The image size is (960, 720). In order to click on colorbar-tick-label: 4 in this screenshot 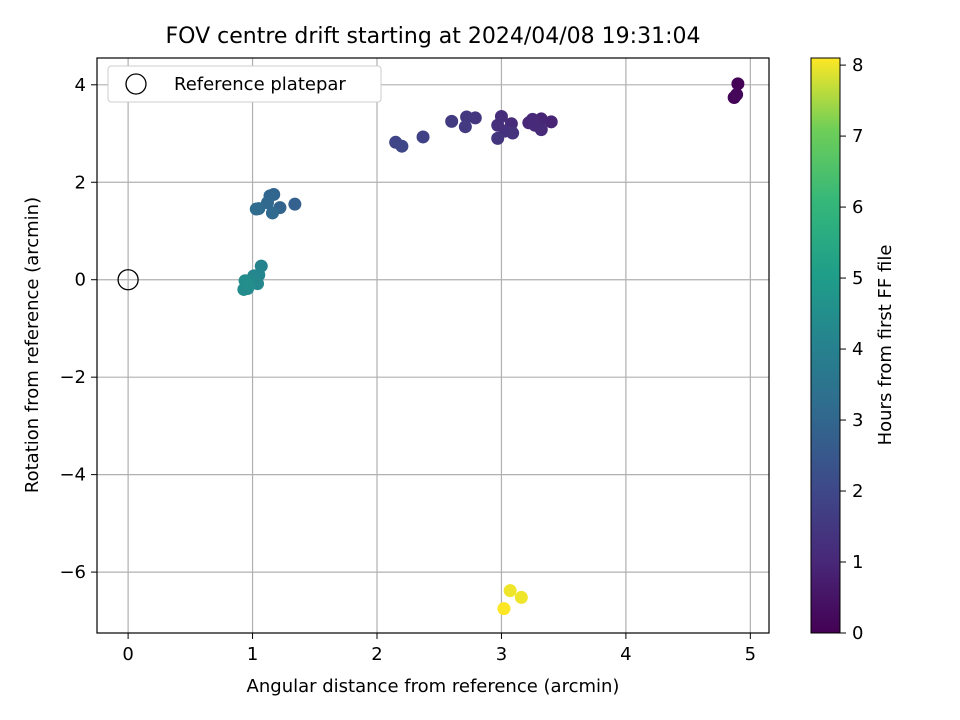, I will do `click(857, 349)`.